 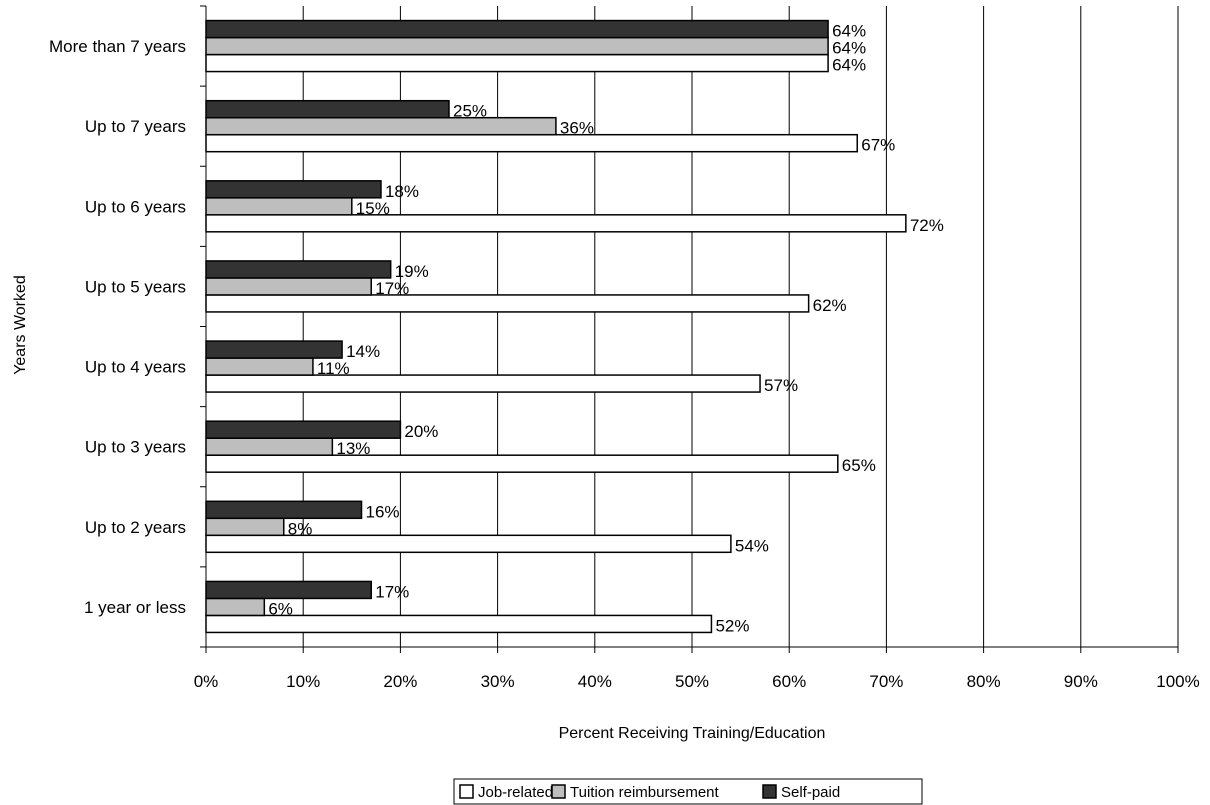 What do you see at coordinates (383, 511) in the screenshot?
I see `data-label: 16%` at bounding box center [383, 511].